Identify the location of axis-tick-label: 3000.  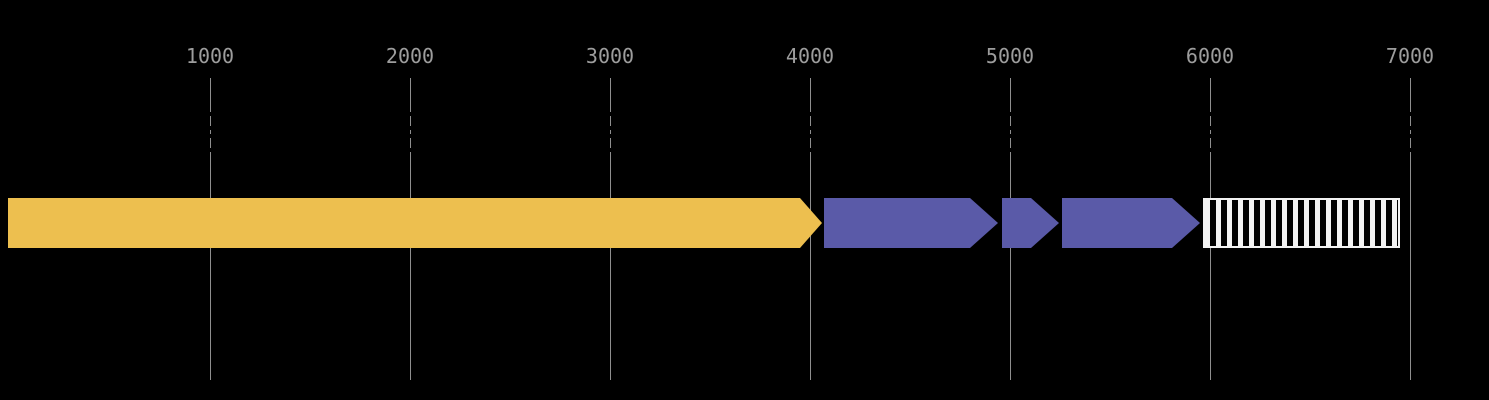
(610, 56).